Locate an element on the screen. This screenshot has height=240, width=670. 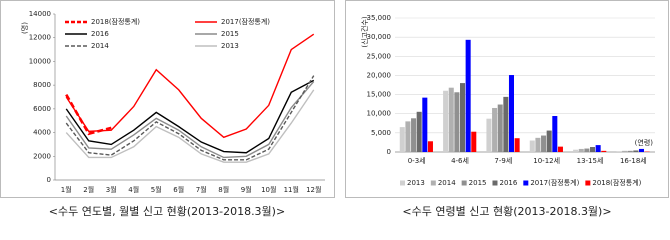
y-tick-label: 20,000 is located at coordinates (379, 75).